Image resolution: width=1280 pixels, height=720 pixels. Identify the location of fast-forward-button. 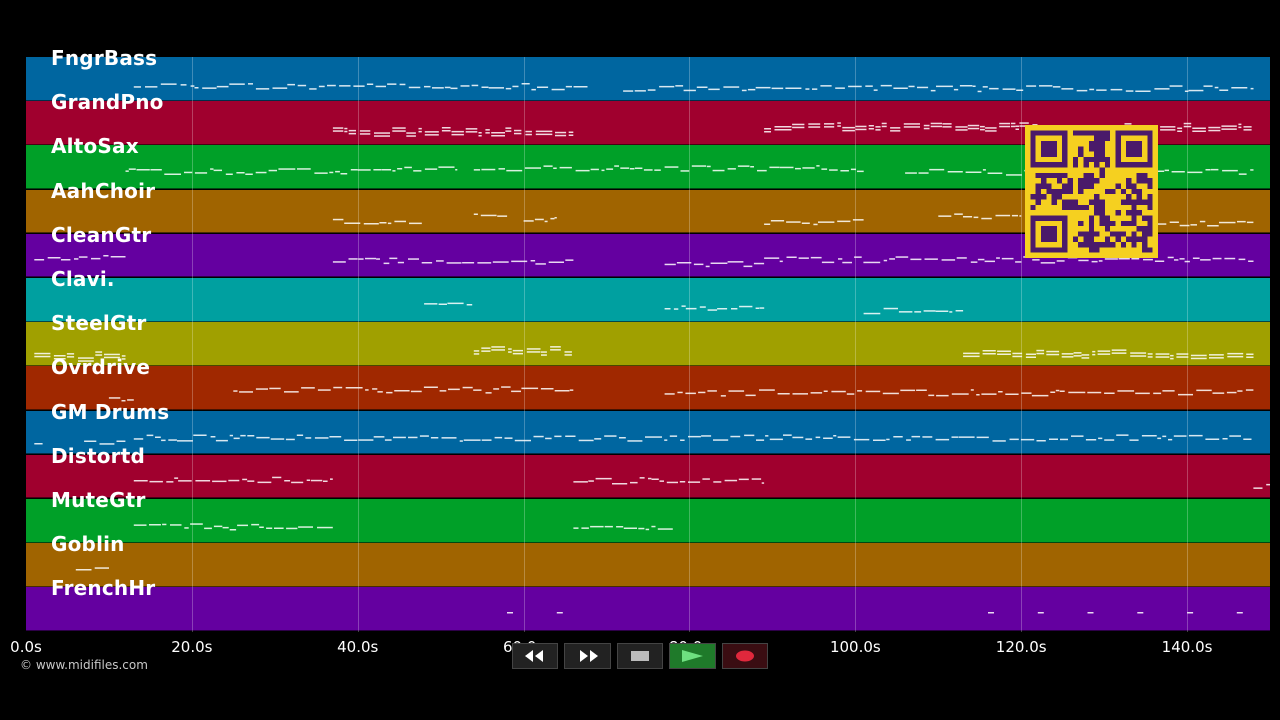
(587, 656).